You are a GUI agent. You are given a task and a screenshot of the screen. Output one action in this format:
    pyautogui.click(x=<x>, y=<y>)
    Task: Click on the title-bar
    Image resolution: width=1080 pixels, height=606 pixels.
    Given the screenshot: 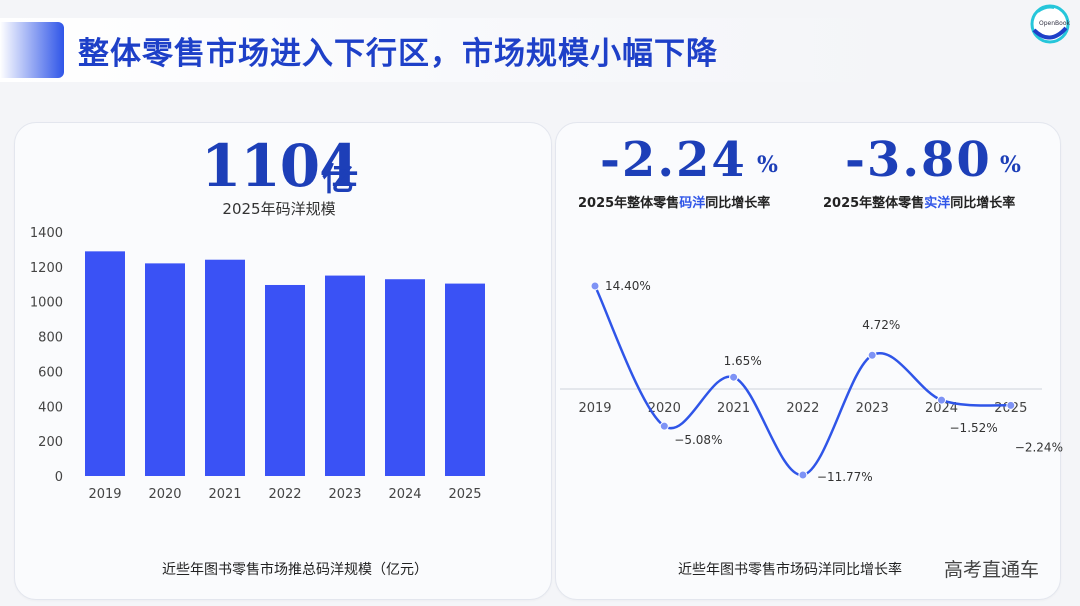 What is the action you would take?
    pyautogui.click(x=450, y=50)
    